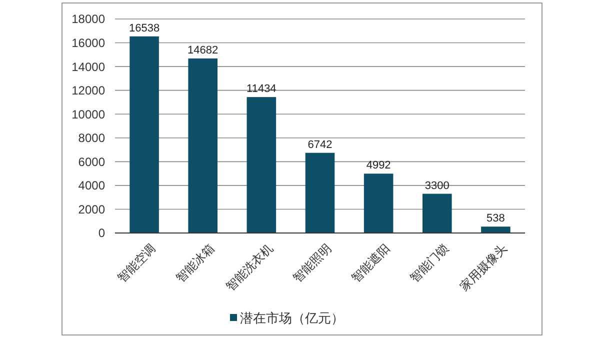  I want to click on data-label: 3300, so click(437, 186).